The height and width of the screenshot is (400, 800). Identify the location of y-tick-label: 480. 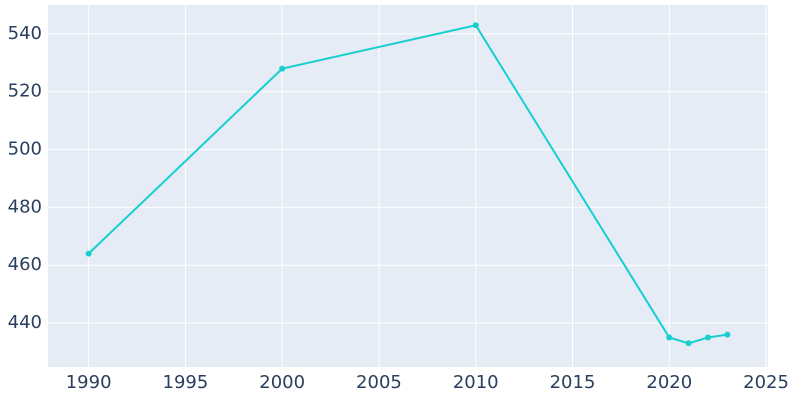
(25, 206).